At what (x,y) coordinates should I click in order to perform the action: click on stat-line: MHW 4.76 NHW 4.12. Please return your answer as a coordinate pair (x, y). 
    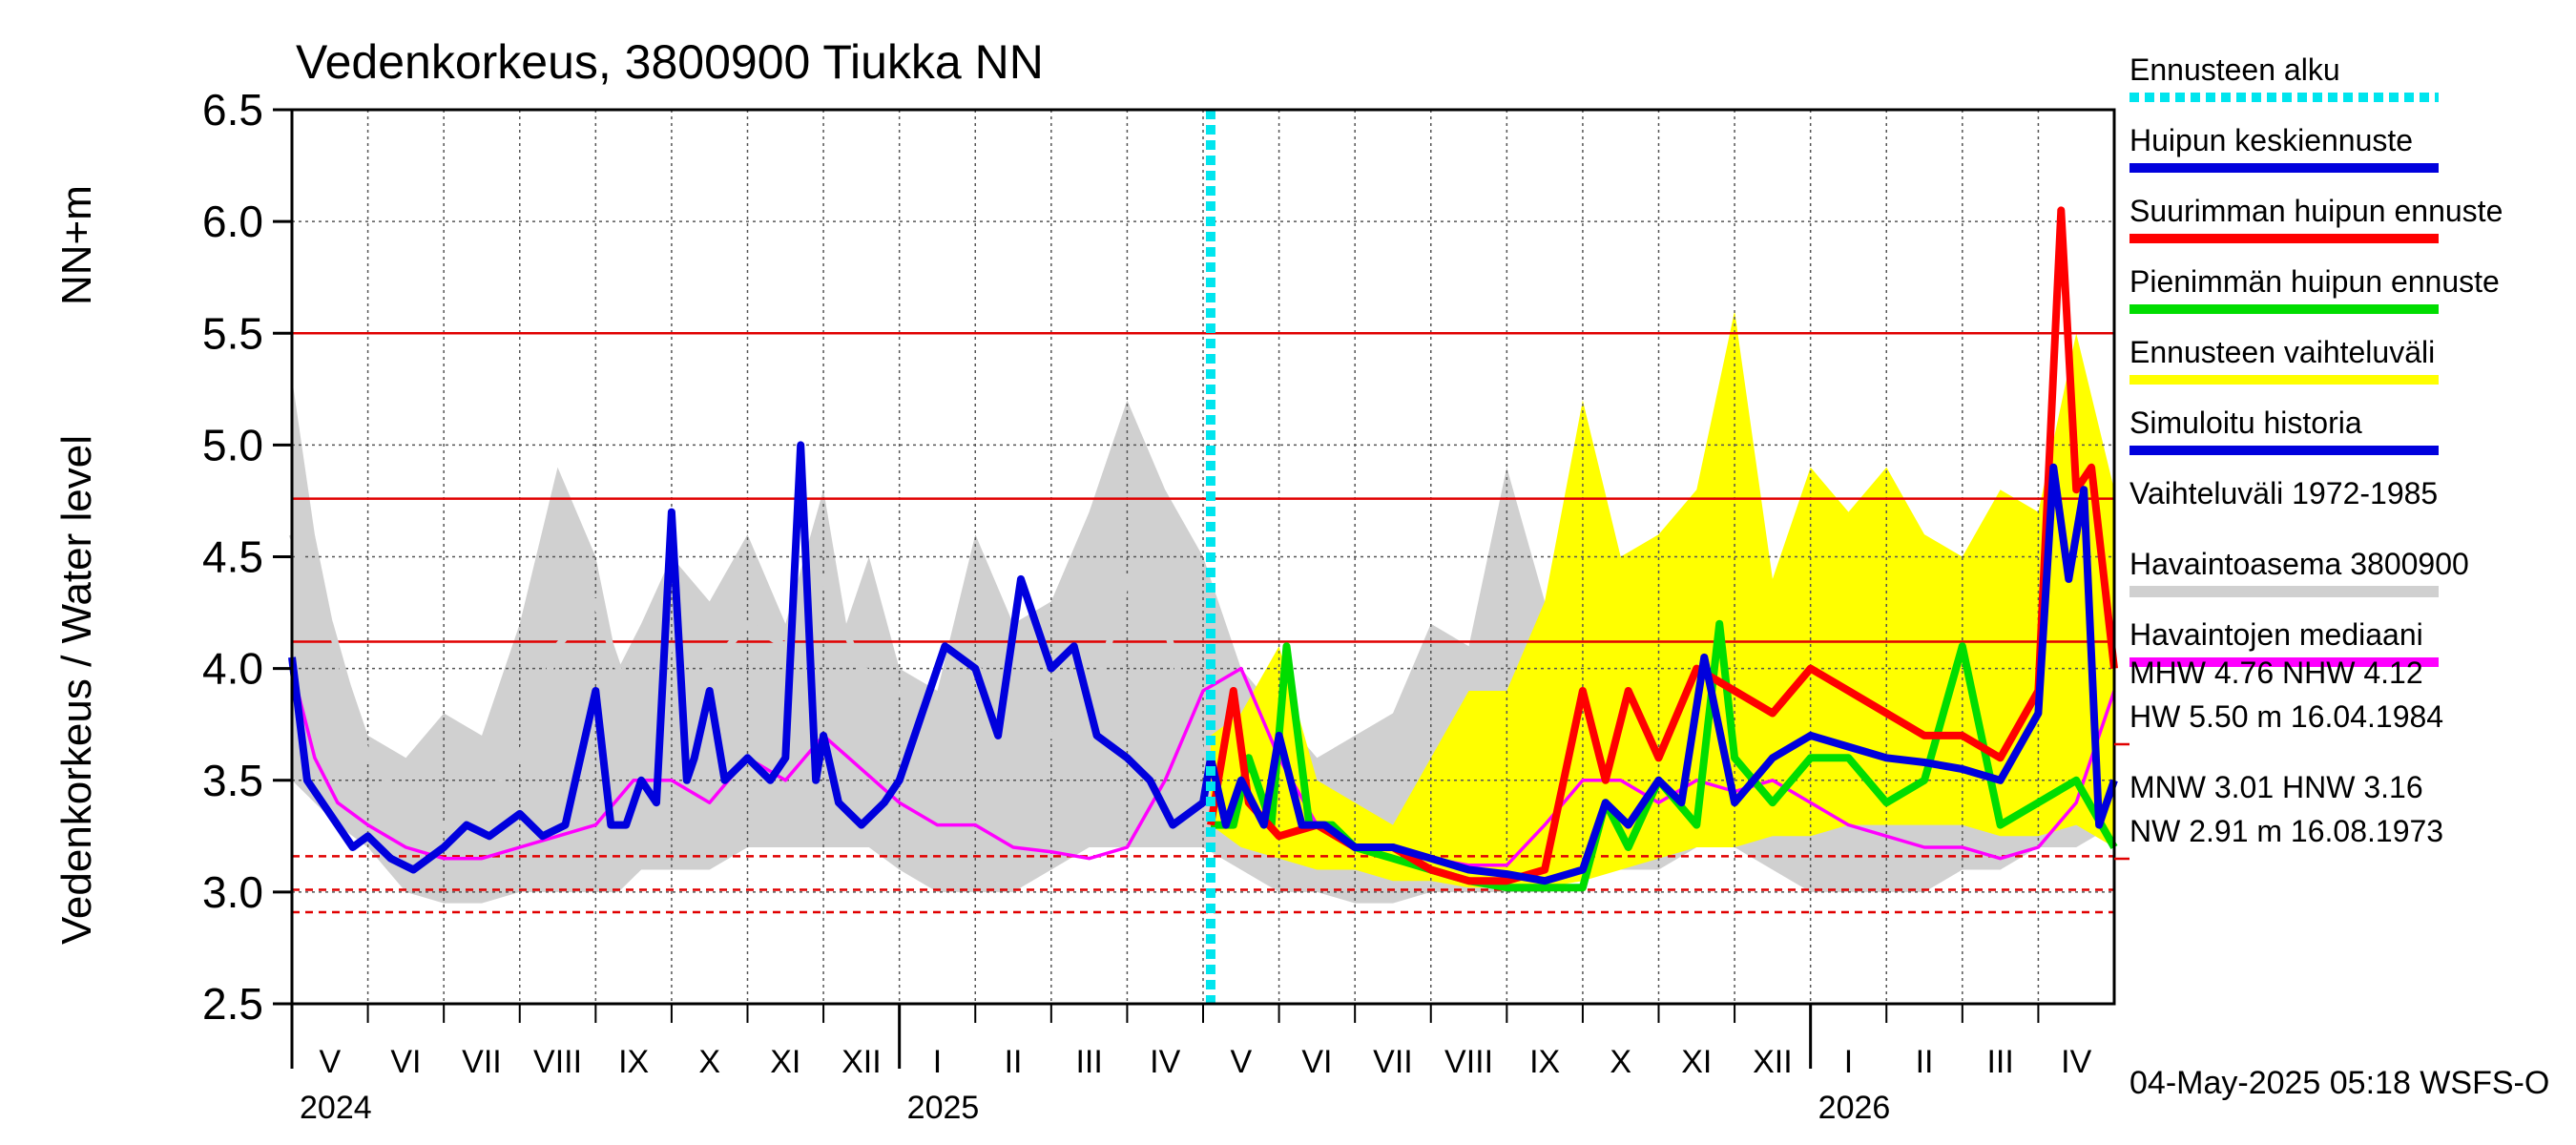
    Looking at the image, I should click on (2276, 673).